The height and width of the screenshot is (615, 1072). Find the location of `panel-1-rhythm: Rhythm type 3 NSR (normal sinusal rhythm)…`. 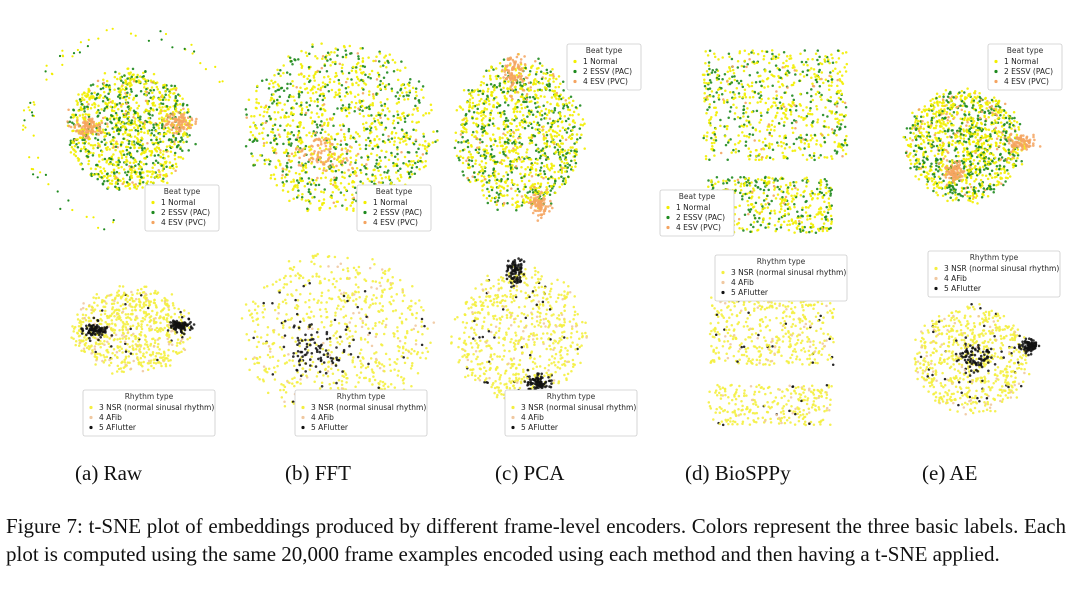

panel-1-rhythm: Rhythm type 3 NSR (normal sinusal rhythm)… is located at coordinates (143, 361).